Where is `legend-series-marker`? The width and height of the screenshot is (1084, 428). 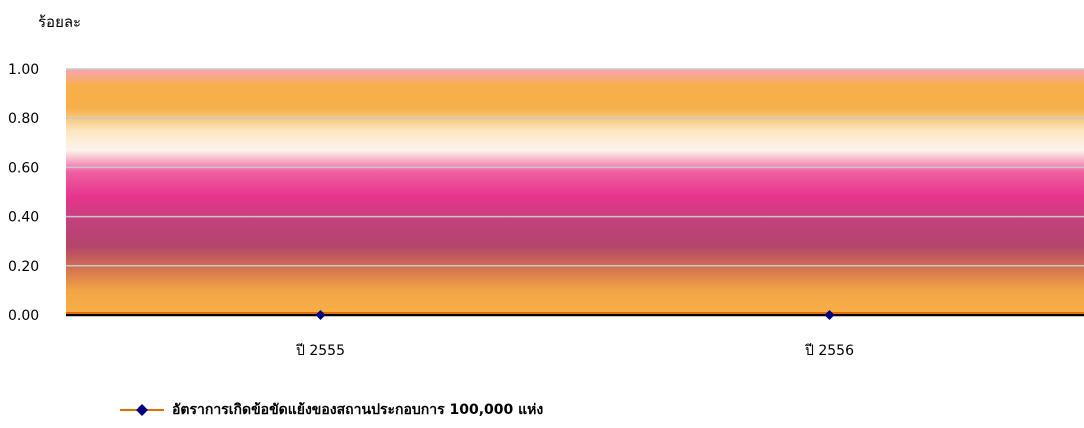
legend-series-marker is located at coordinates (142, 410).